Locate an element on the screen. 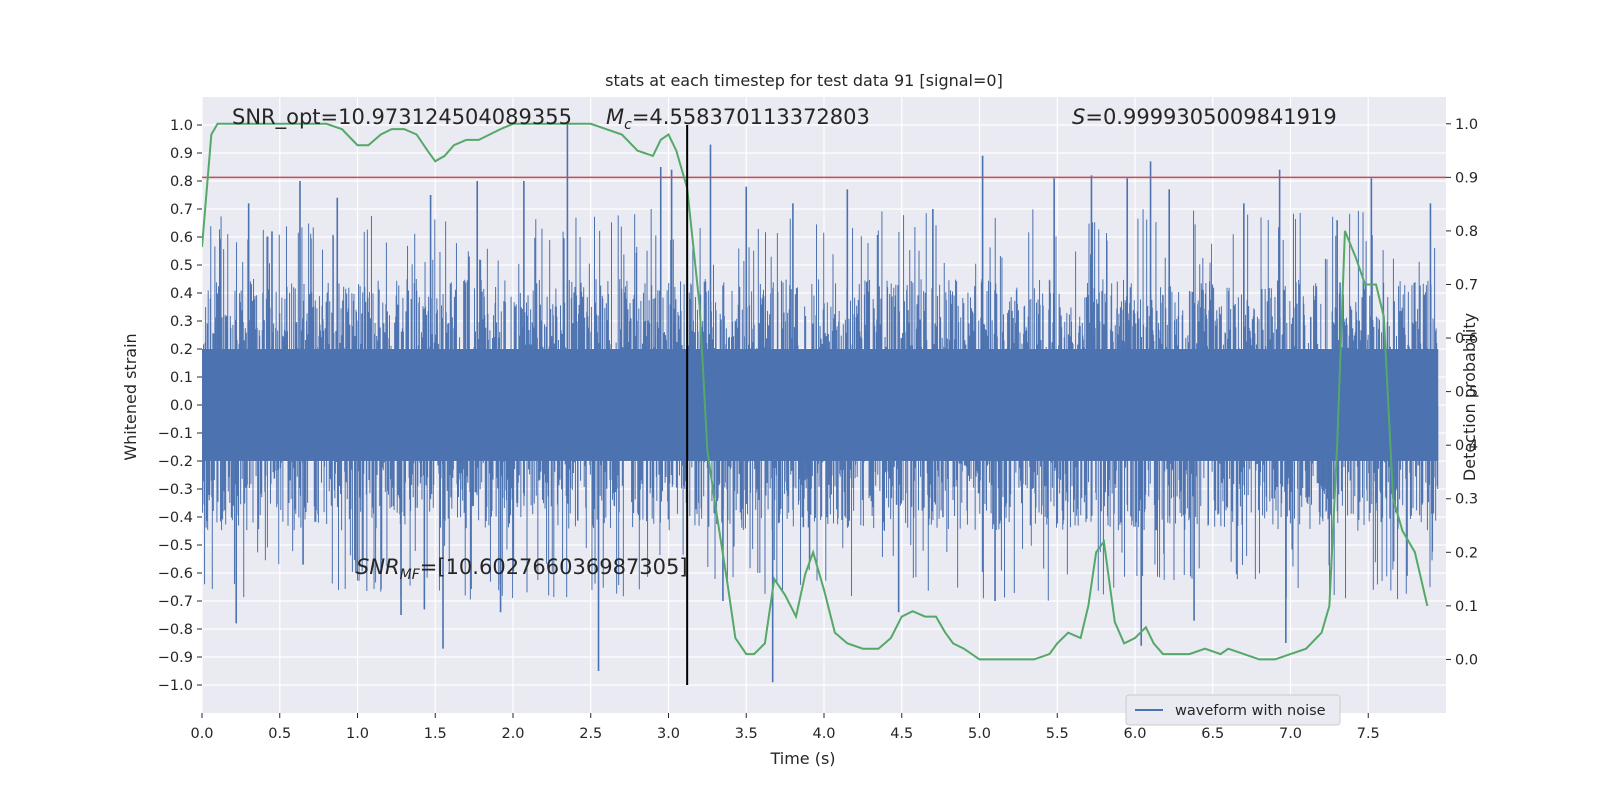  y-tick-label: −0.1 is located at coordinates (175, 434).